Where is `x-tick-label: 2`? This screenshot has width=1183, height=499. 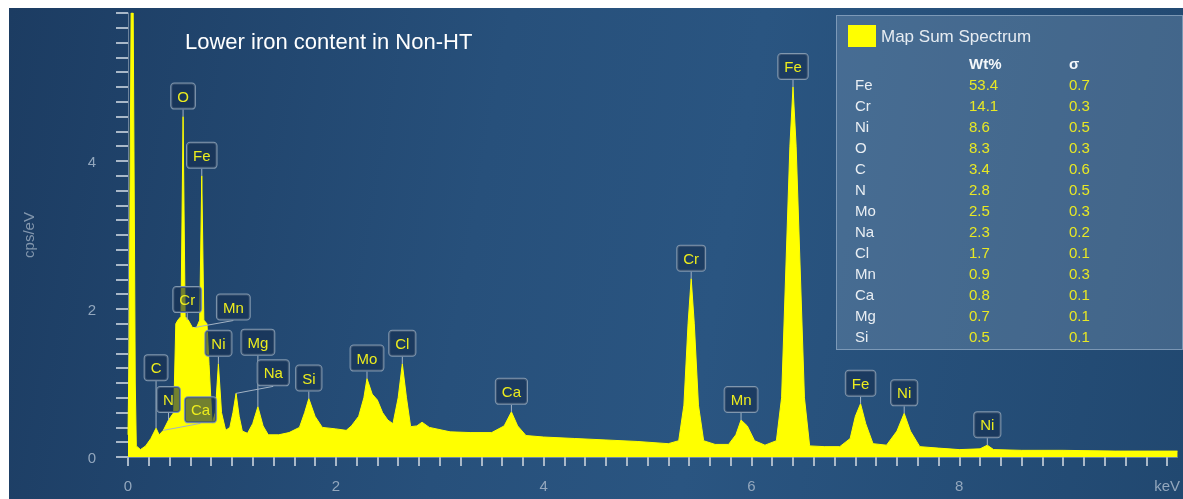 x-tick-label: 2 is located at coordinates (335, 485).